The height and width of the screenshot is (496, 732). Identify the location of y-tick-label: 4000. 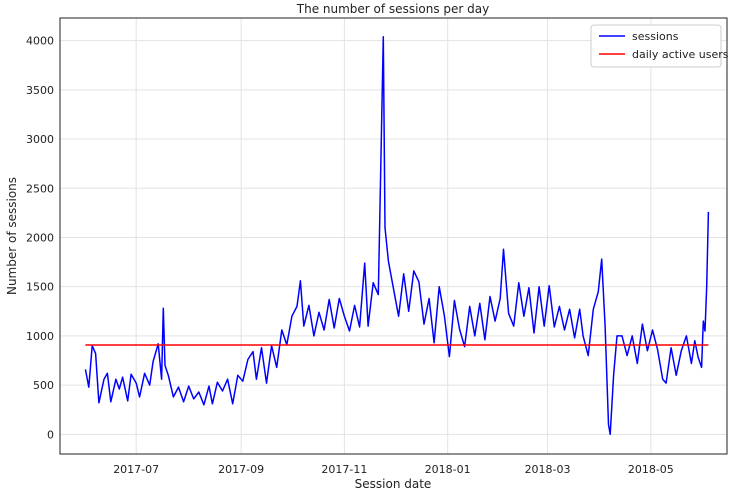
(40, 41).